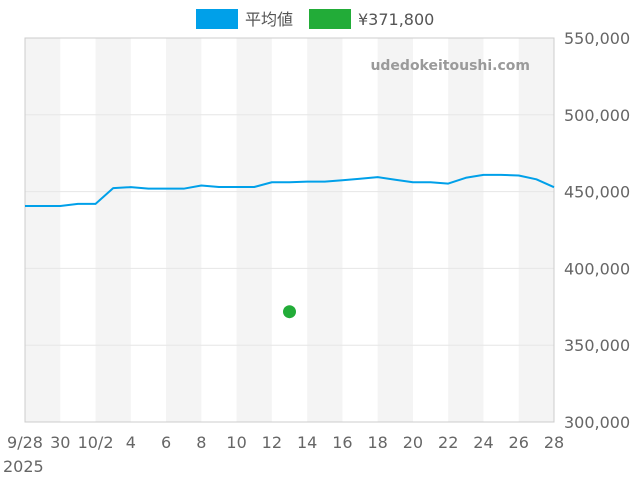 The image size is (640, 480). What do you see at coordinates (597, 38) in the screenshot?
I see `y-tick-label: 550,000` at bounding box center [597, 38].